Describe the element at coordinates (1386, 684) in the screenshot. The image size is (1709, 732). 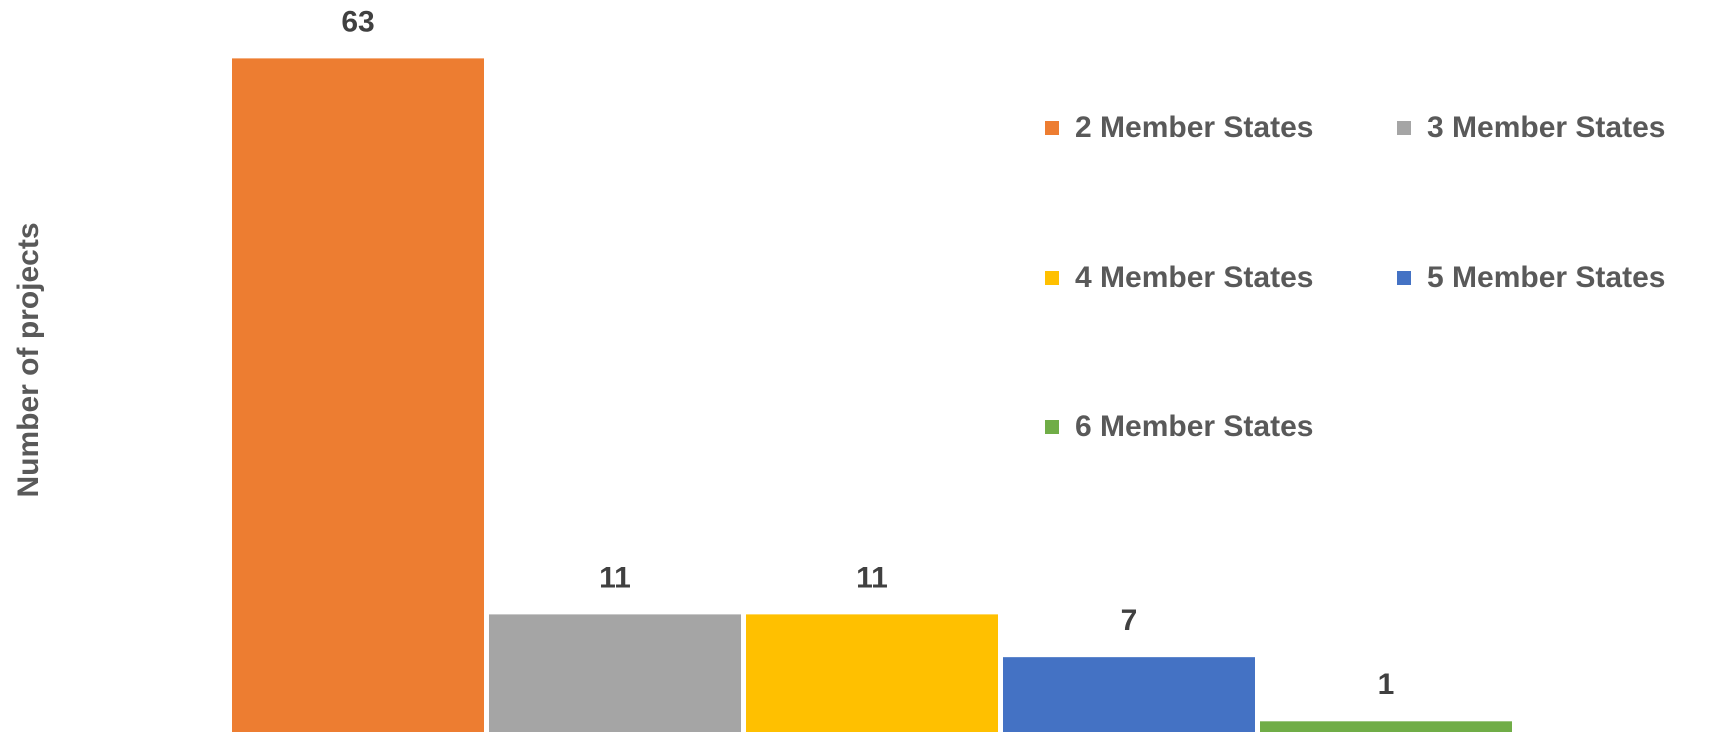
I see `data-label: 1` at that location.